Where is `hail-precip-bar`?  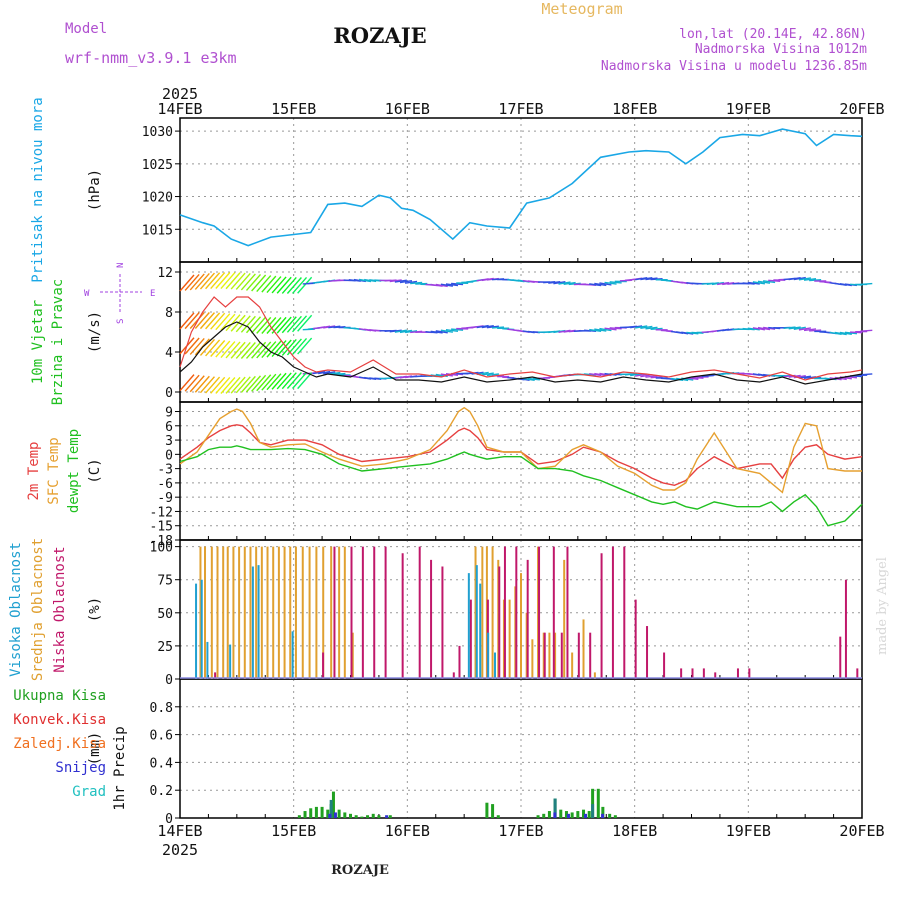 hail-precip-bar is located at coordinates (555, 808).